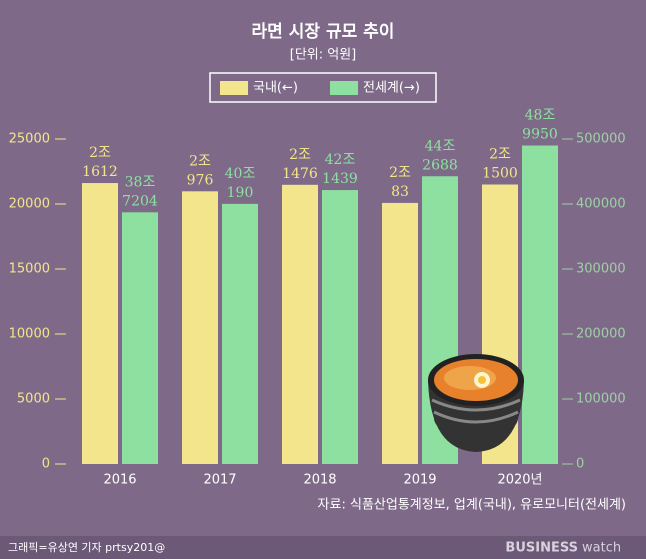 Image resolution: width=646 pixels, height=559 pixels. I want to click on y2-tick-label: 200000, so click(601, 334).